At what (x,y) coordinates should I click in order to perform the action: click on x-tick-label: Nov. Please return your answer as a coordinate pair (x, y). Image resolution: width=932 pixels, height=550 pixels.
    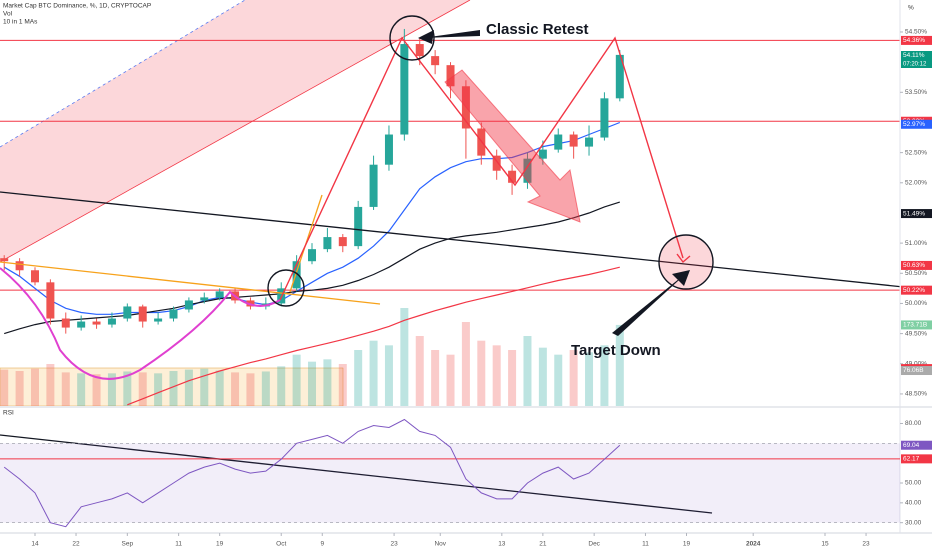
    Looking at the image, I should click on (440, 544).